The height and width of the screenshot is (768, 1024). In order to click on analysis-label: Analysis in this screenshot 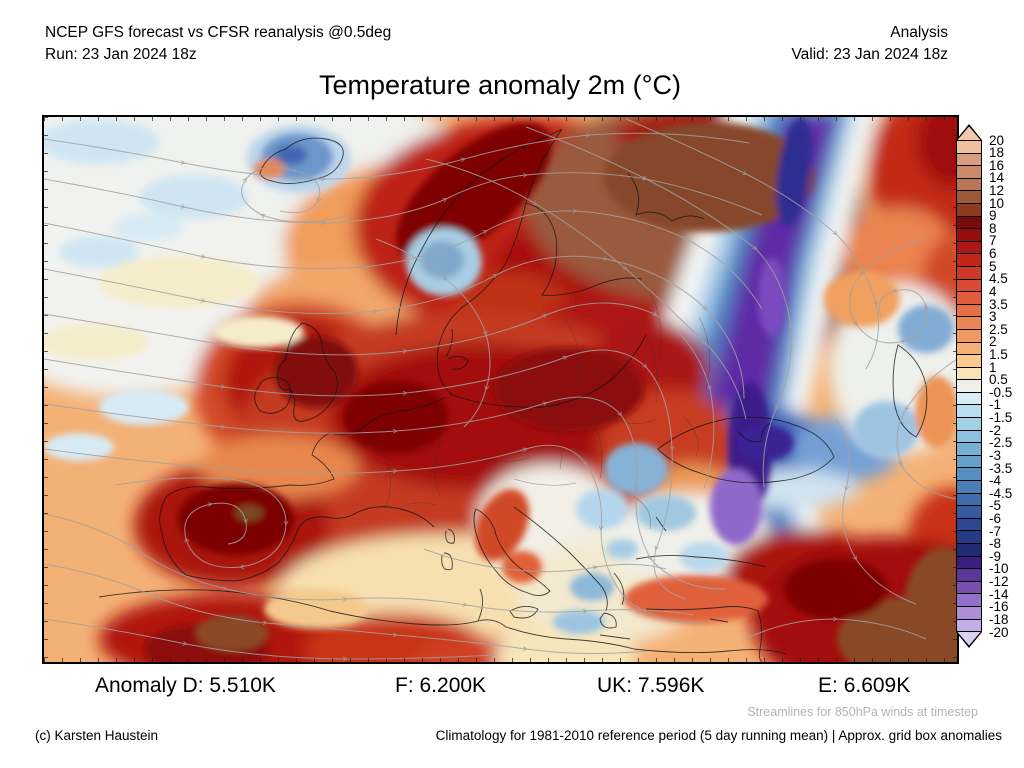, I will do `click(919, 32)`.